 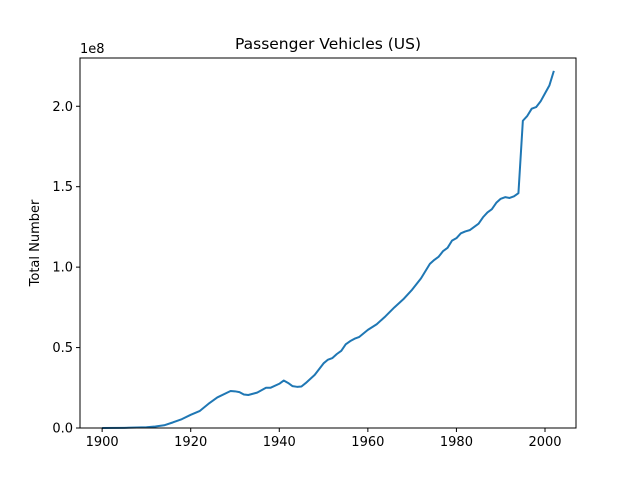 What do you see at coordinates (92, 49) in the screenshot?
I see `y-offset-label: 1e8` at bounding box center [92, 49].